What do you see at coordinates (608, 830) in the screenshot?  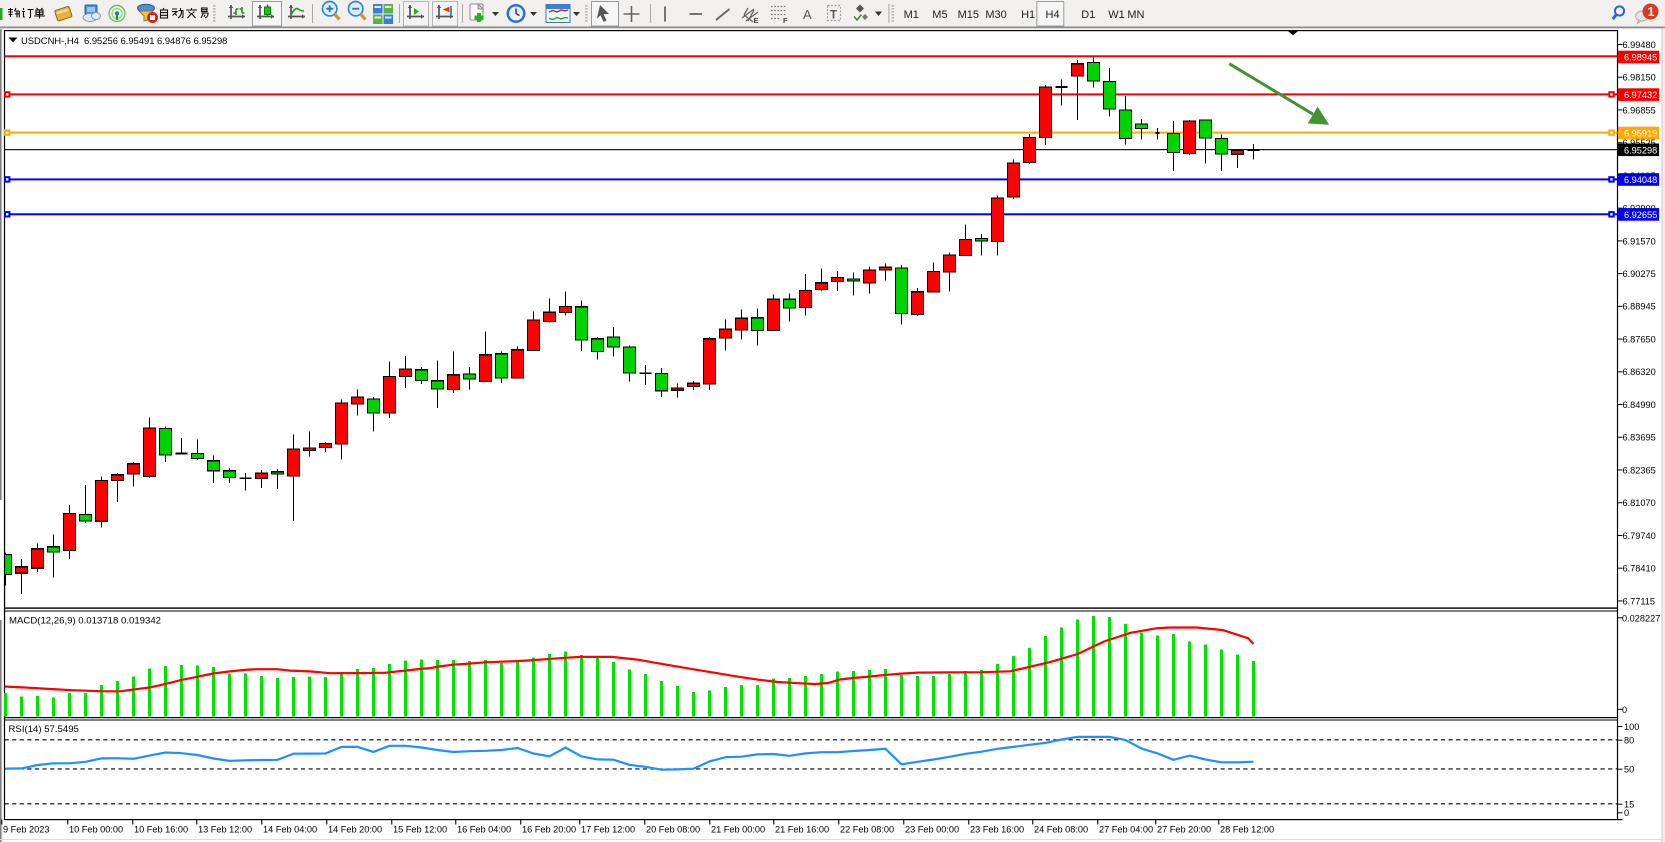 I see `svg-text: 17 Feb 12:00` at bounding box center [608, 830].